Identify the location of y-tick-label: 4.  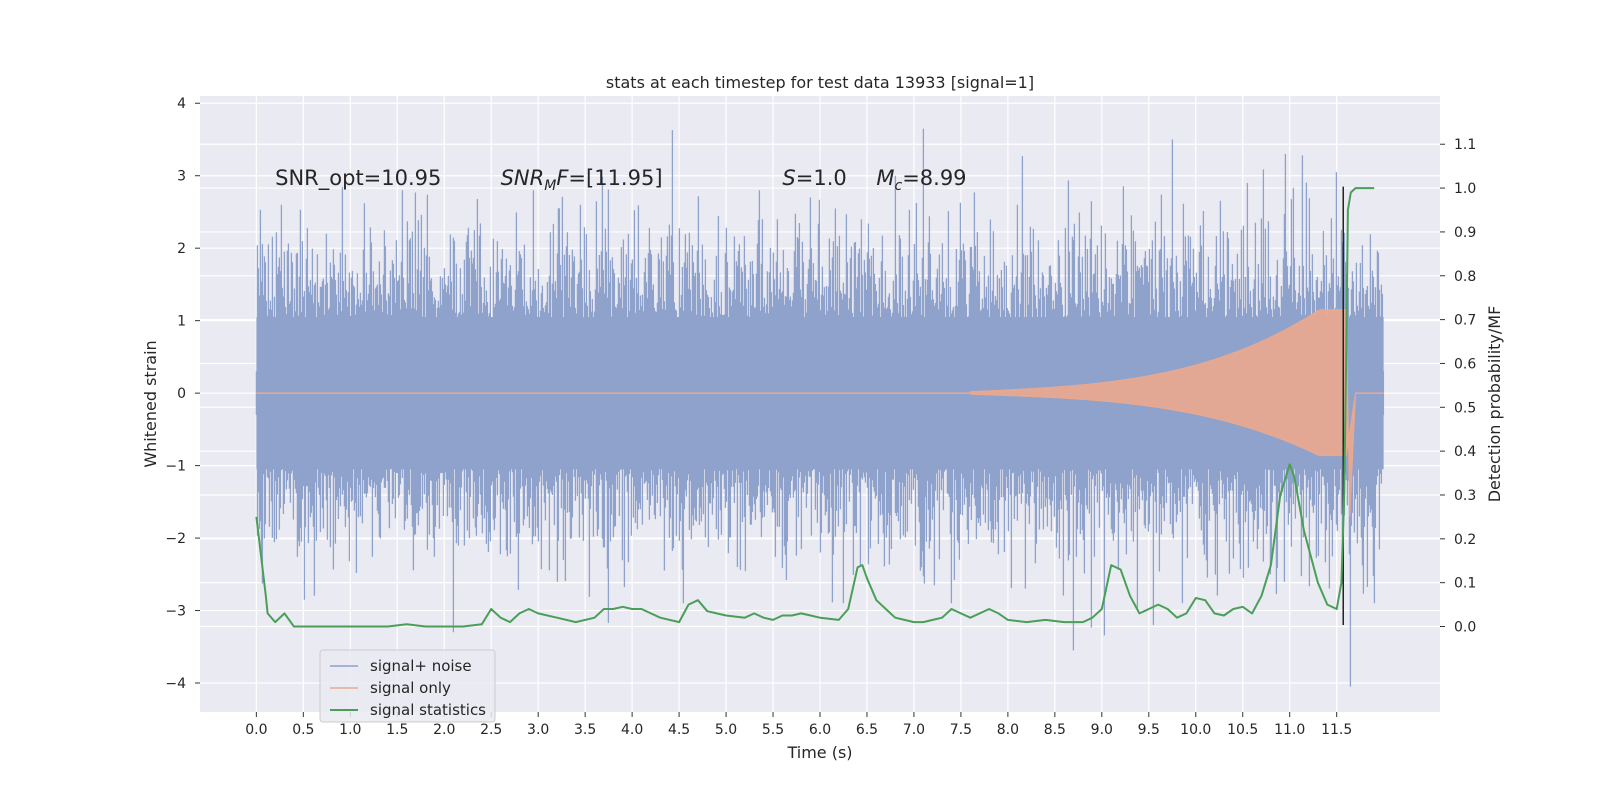
(181, 104).